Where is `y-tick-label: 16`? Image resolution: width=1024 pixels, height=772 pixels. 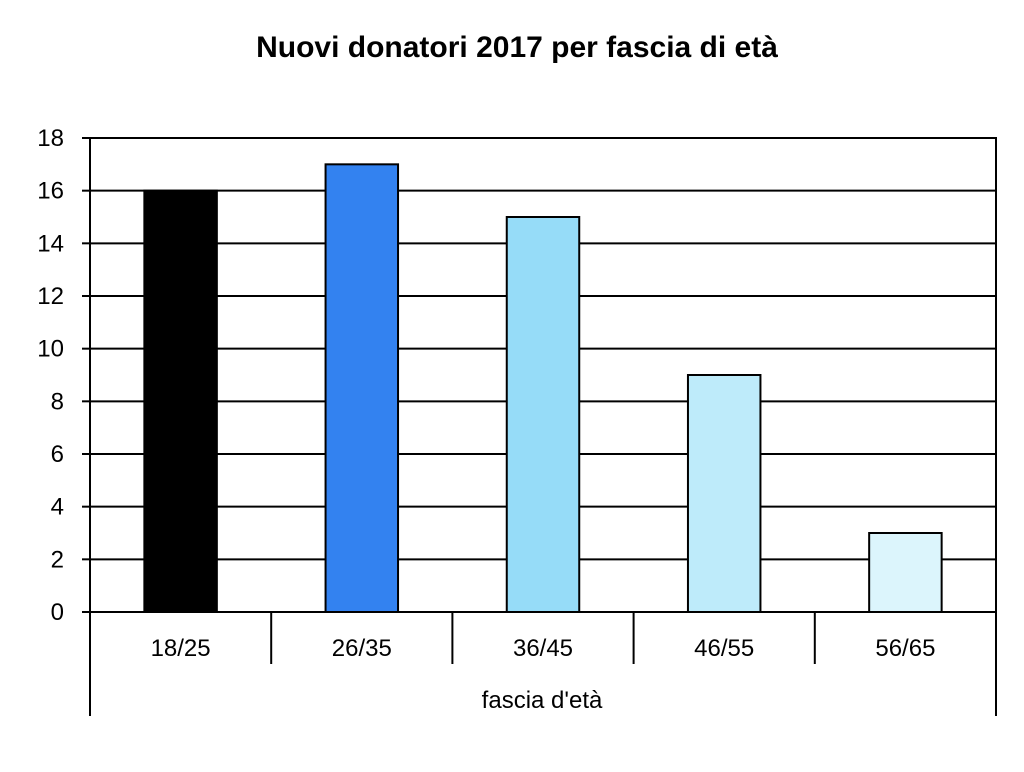 y-tick-label: 16 is located at coordinates (50, 191).